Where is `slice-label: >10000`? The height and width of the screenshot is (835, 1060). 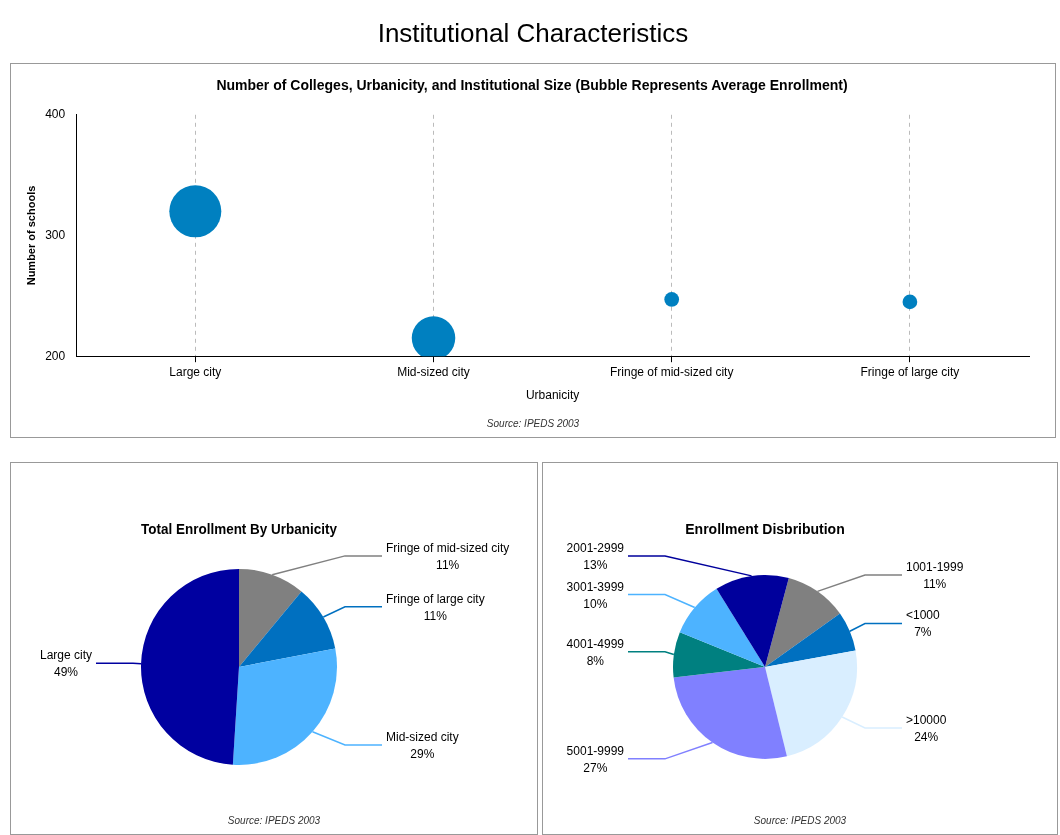 slice-label: >10000 is located at coordinates (926, 719).